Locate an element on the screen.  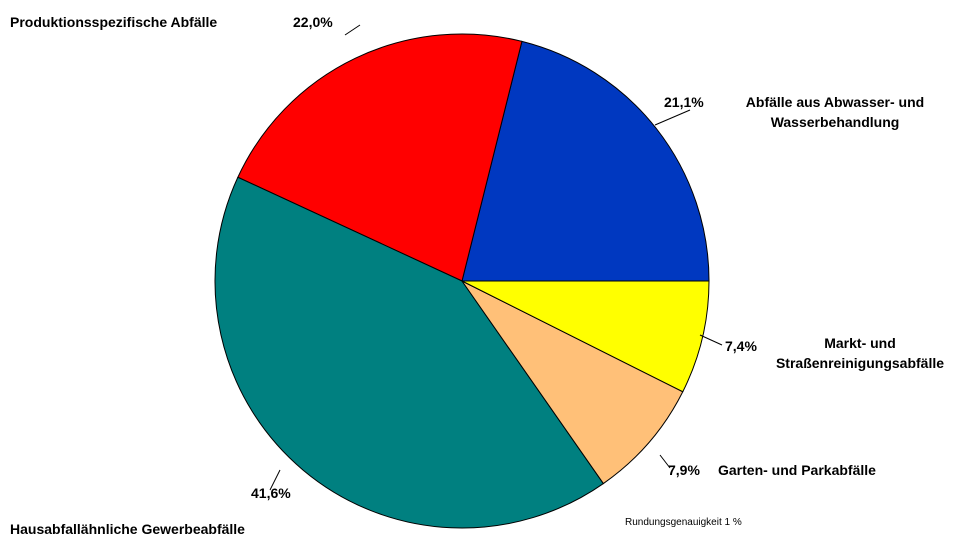
category-label: Hausabfallähnliche Gewerbeabfälle is located at coordinates (127, 529).